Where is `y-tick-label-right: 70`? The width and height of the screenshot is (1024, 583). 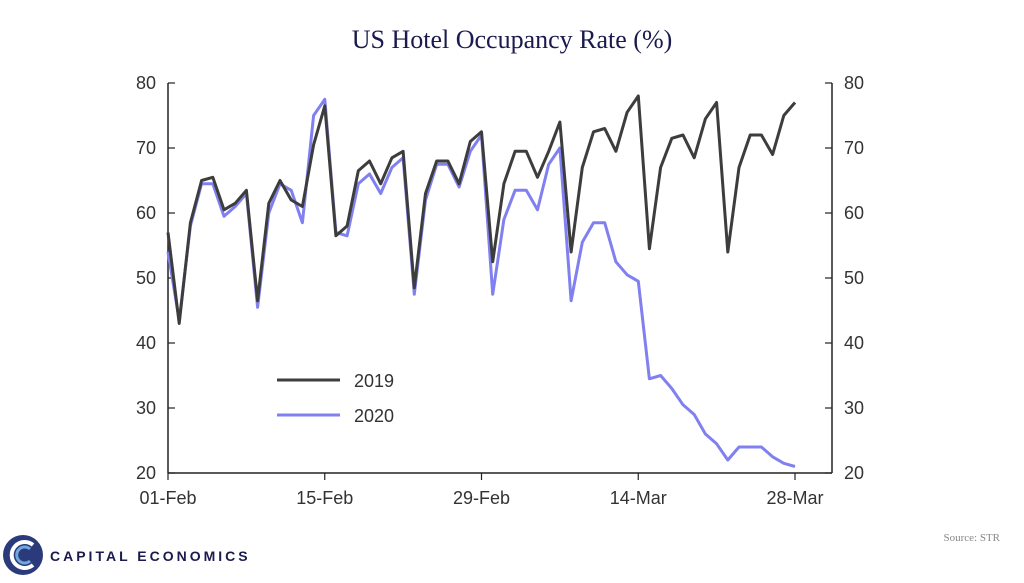 y-tick-label-right: 70 is located at coordinates (854, 148).